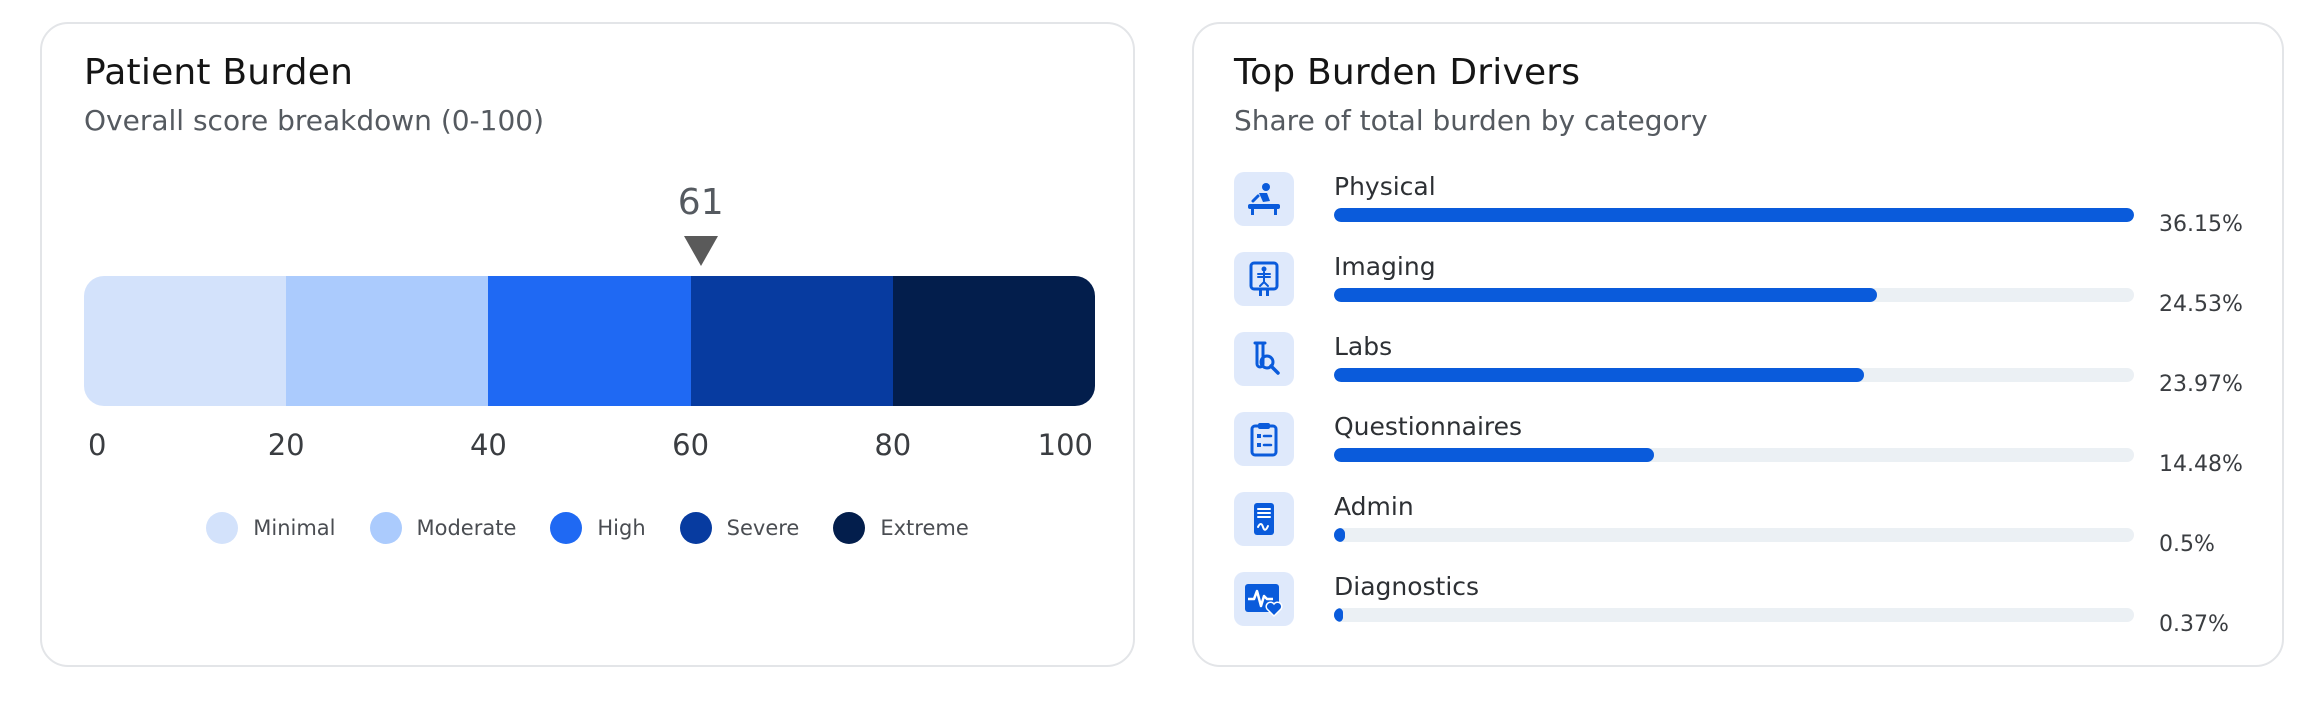  Describe the element at coordinates (314, 120) in the screenshot. I see `patient-burden-subtitle: Overall score breakdown (0-100)` at that location.